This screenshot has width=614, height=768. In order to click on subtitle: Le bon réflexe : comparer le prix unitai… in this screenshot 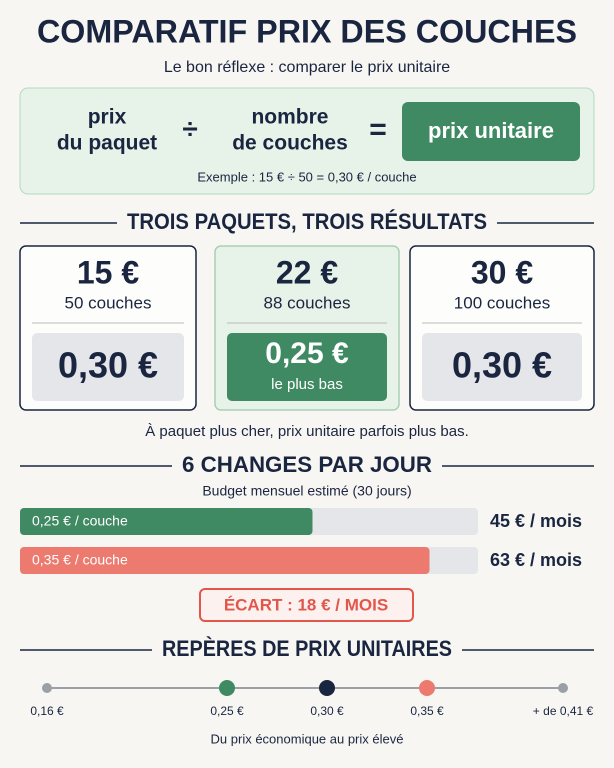, I will do `click(307, 67)`.